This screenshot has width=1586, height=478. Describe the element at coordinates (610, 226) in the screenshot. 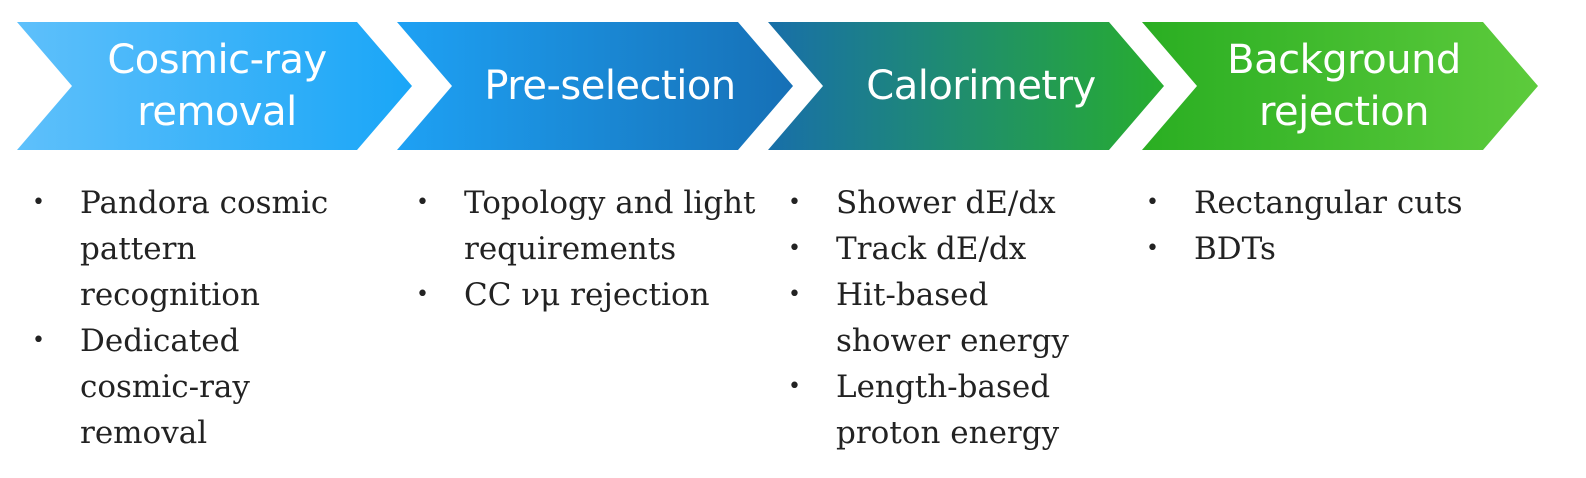

I see `bullet-text: Topology and light requirements` at that location.